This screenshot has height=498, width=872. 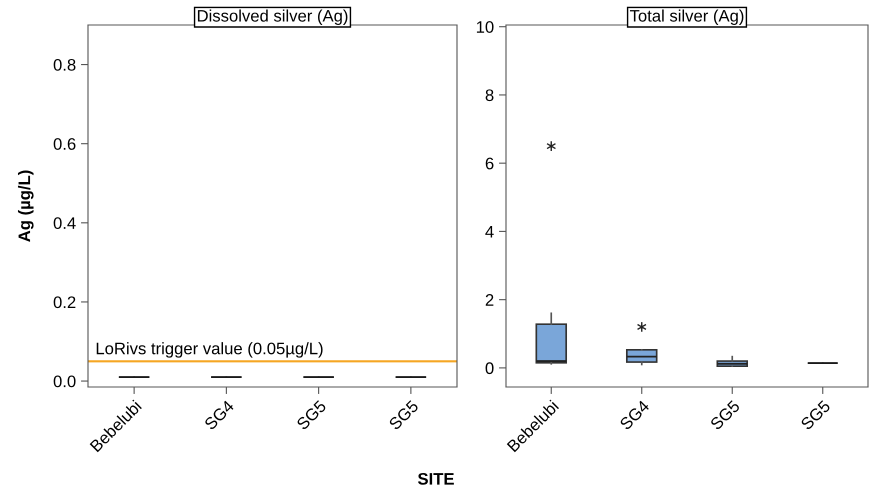 What do you see at coordinates (273, 17) in the screenshot?
I see `chart-title: Dissolved silver (Ag)` at bounding box center [273, 17].